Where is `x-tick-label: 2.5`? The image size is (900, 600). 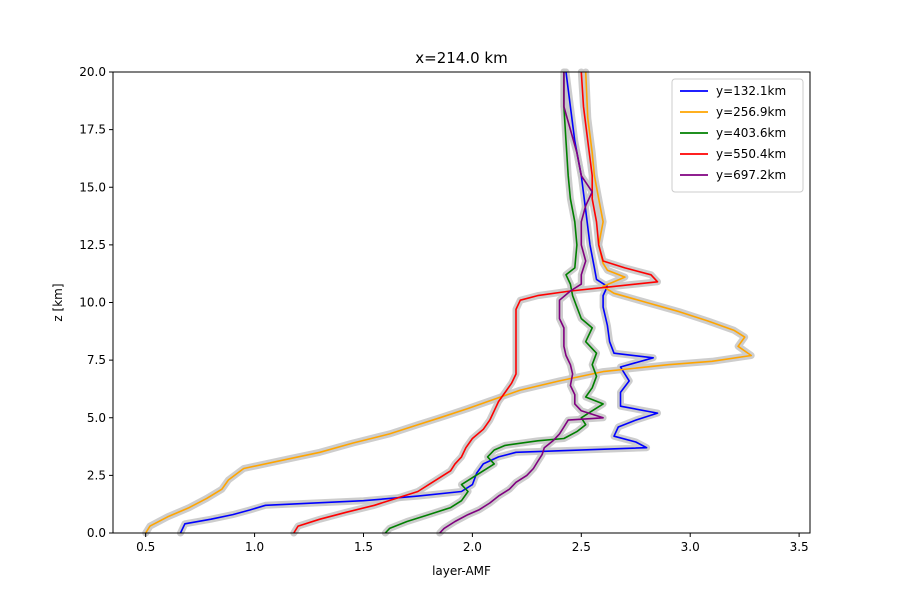
x-tick-label: 2.5 is located at coordinates (581, 547).